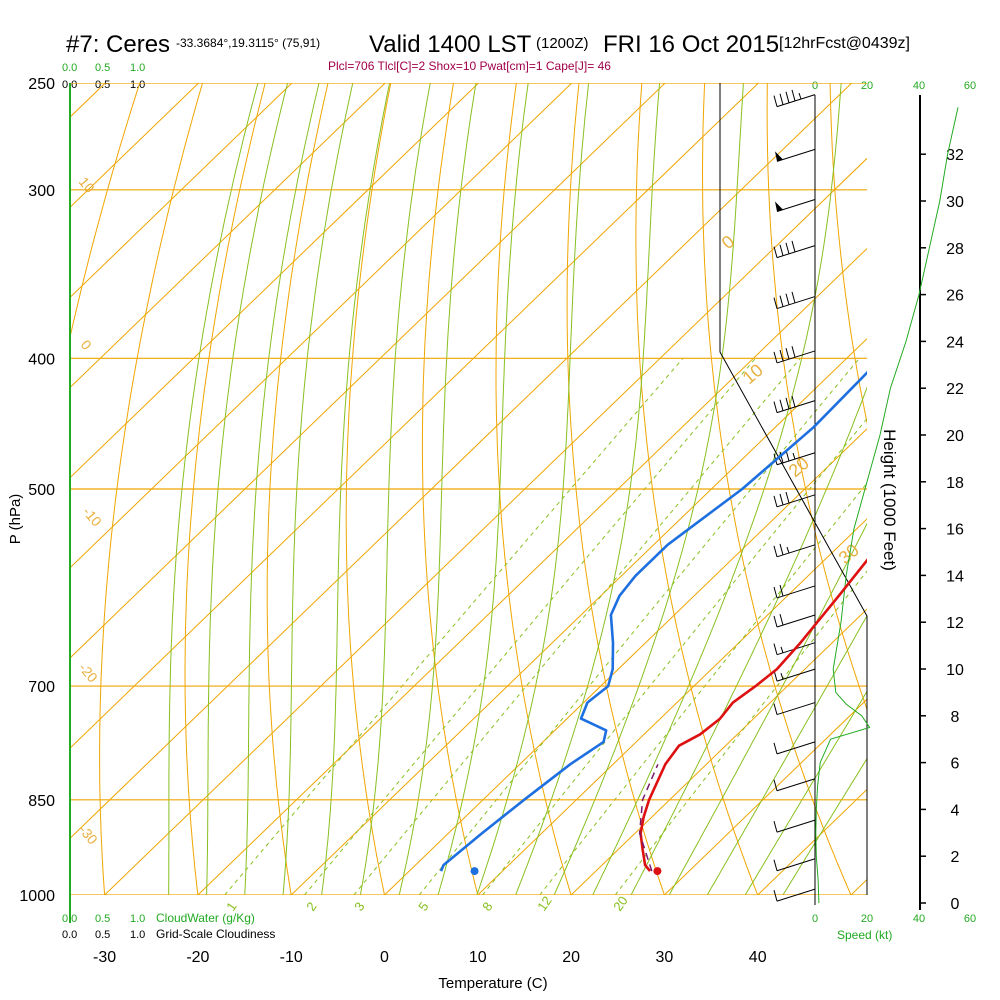 This screenshot has height=1000, width=1000. What do you see at coordinates (88, 673) in the screenshot?
I see `dry-adiabat-label: -20` at bounding box center [88, 673].